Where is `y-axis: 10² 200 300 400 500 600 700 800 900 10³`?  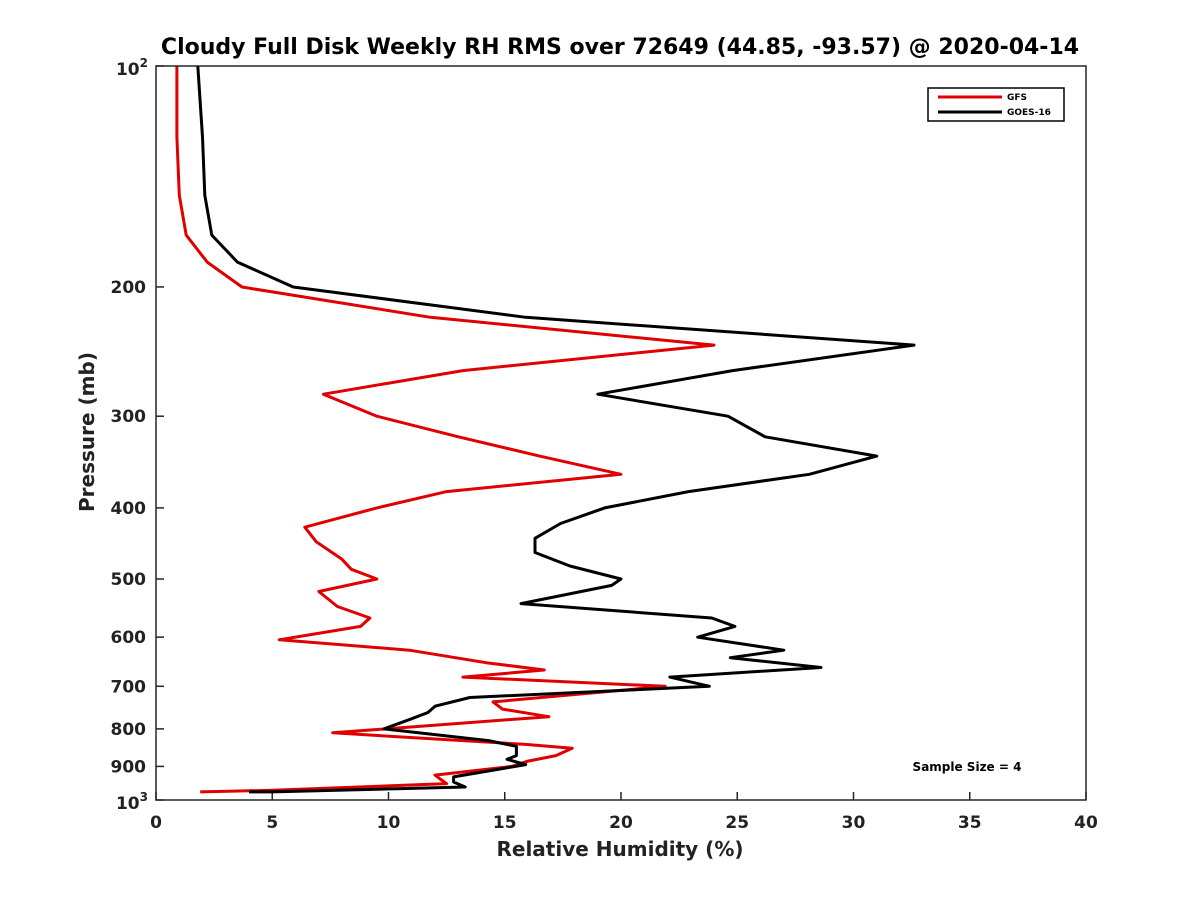 y-axis: 10² 200 300 400 500 600 700 800 900 10³ is located at coordinates (137, 435).